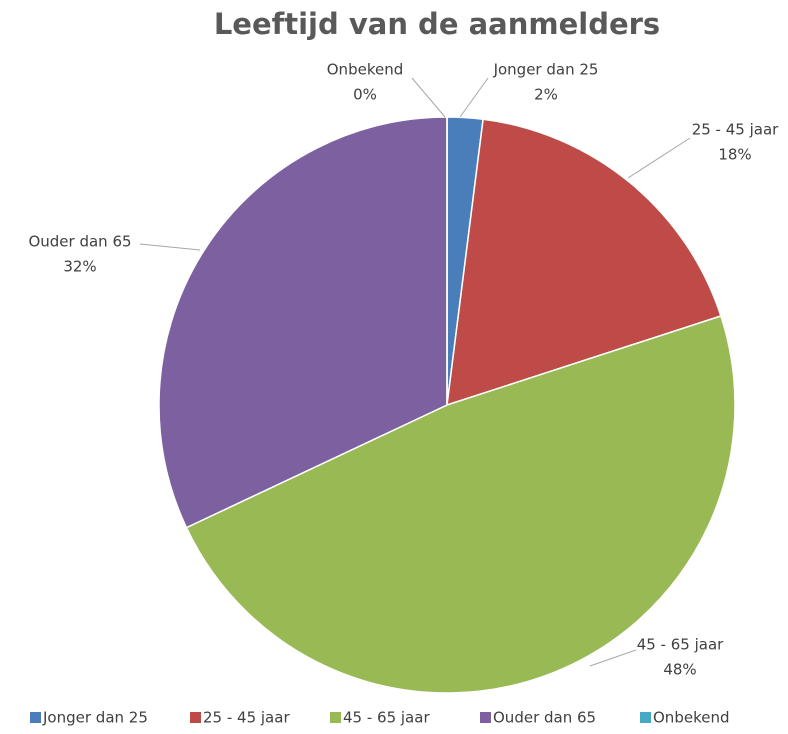  What do you see at coordinates (79, 267) in the screenshot?
I see `slice-label-value: 32%` at bounding box center [79, 267].